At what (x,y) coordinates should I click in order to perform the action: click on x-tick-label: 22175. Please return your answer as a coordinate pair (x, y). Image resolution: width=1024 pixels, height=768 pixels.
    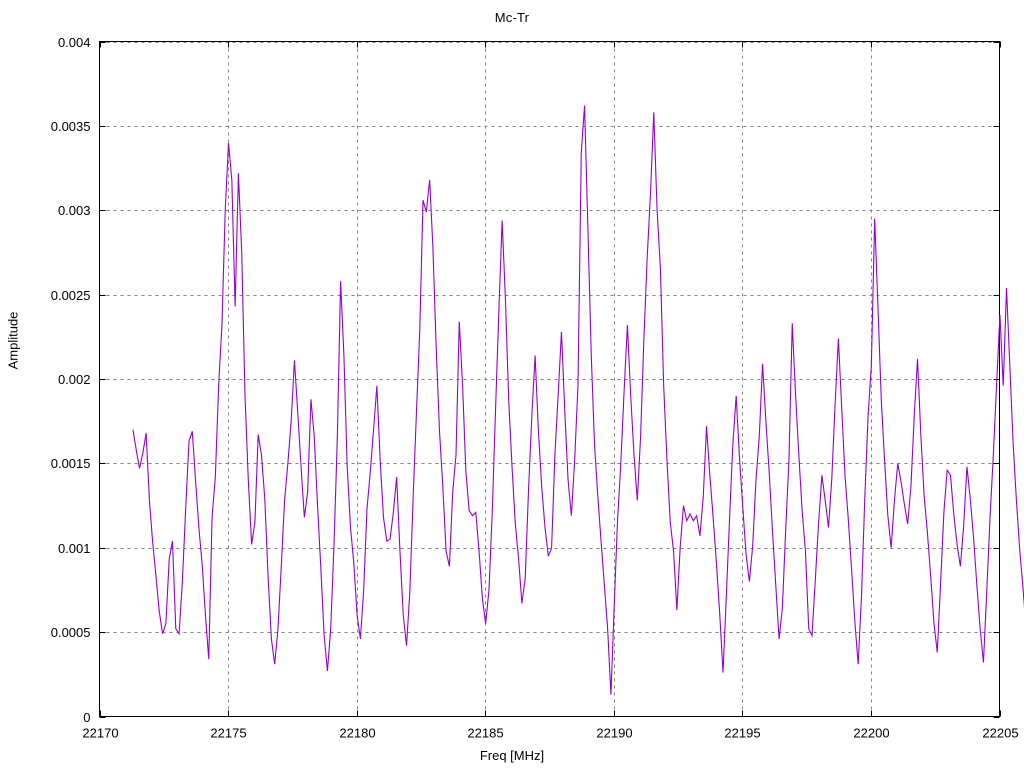
    Looking at the image, I should click on (228, 733).